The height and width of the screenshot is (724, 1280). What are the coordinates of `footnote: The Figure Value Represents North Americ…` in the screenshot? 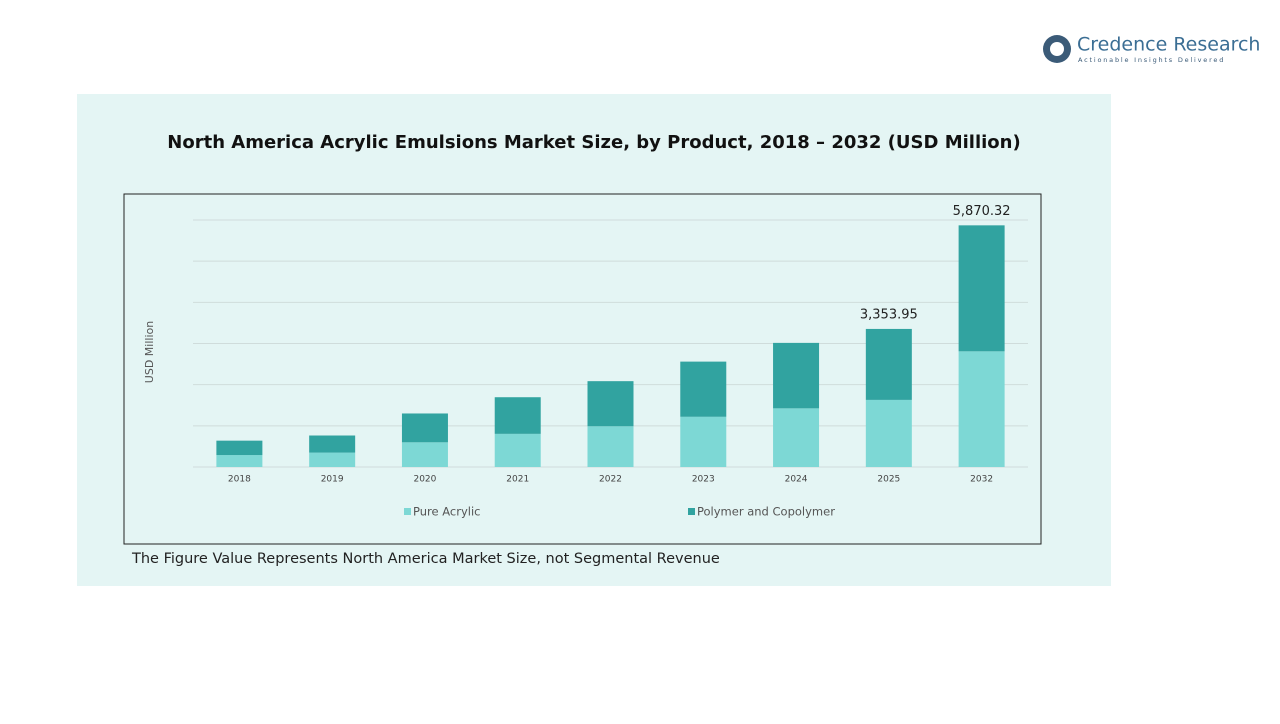 It's located at (425, 559).